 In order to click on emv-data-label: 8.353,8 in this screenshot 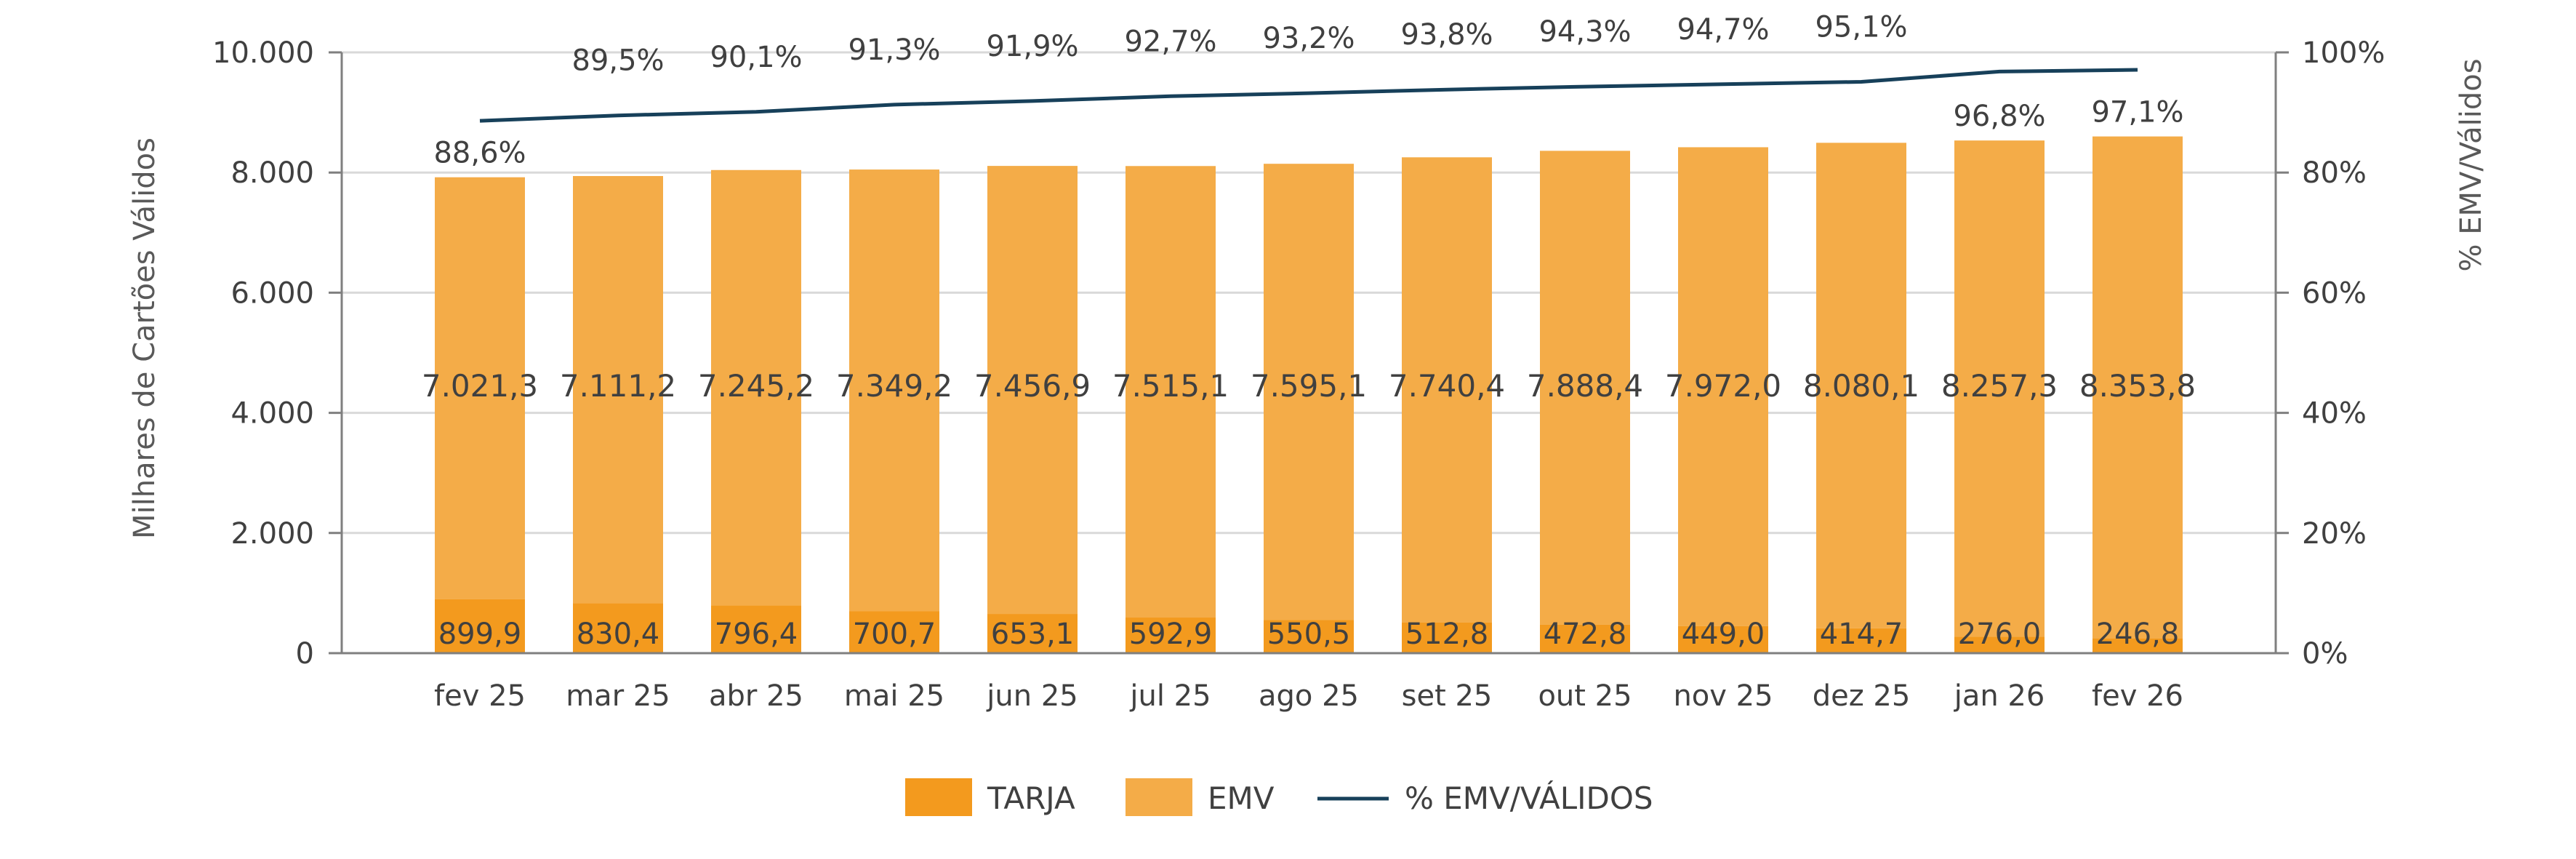, I will do `click(2137, 386)`.